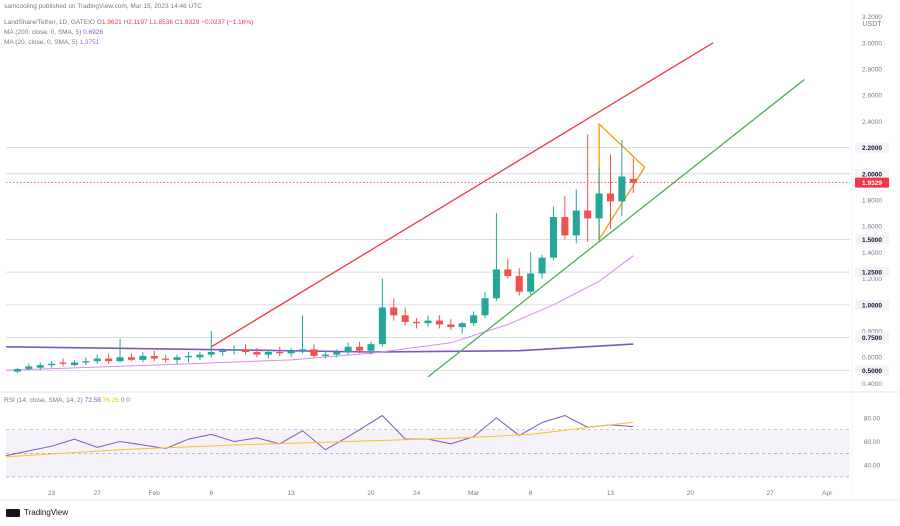 This screenshot has width=900, height=526. What do you see at coordinates (872, 358) in the screenshot?
I see `price-tick-label: 0.6000` at bounding box center [872, 358].